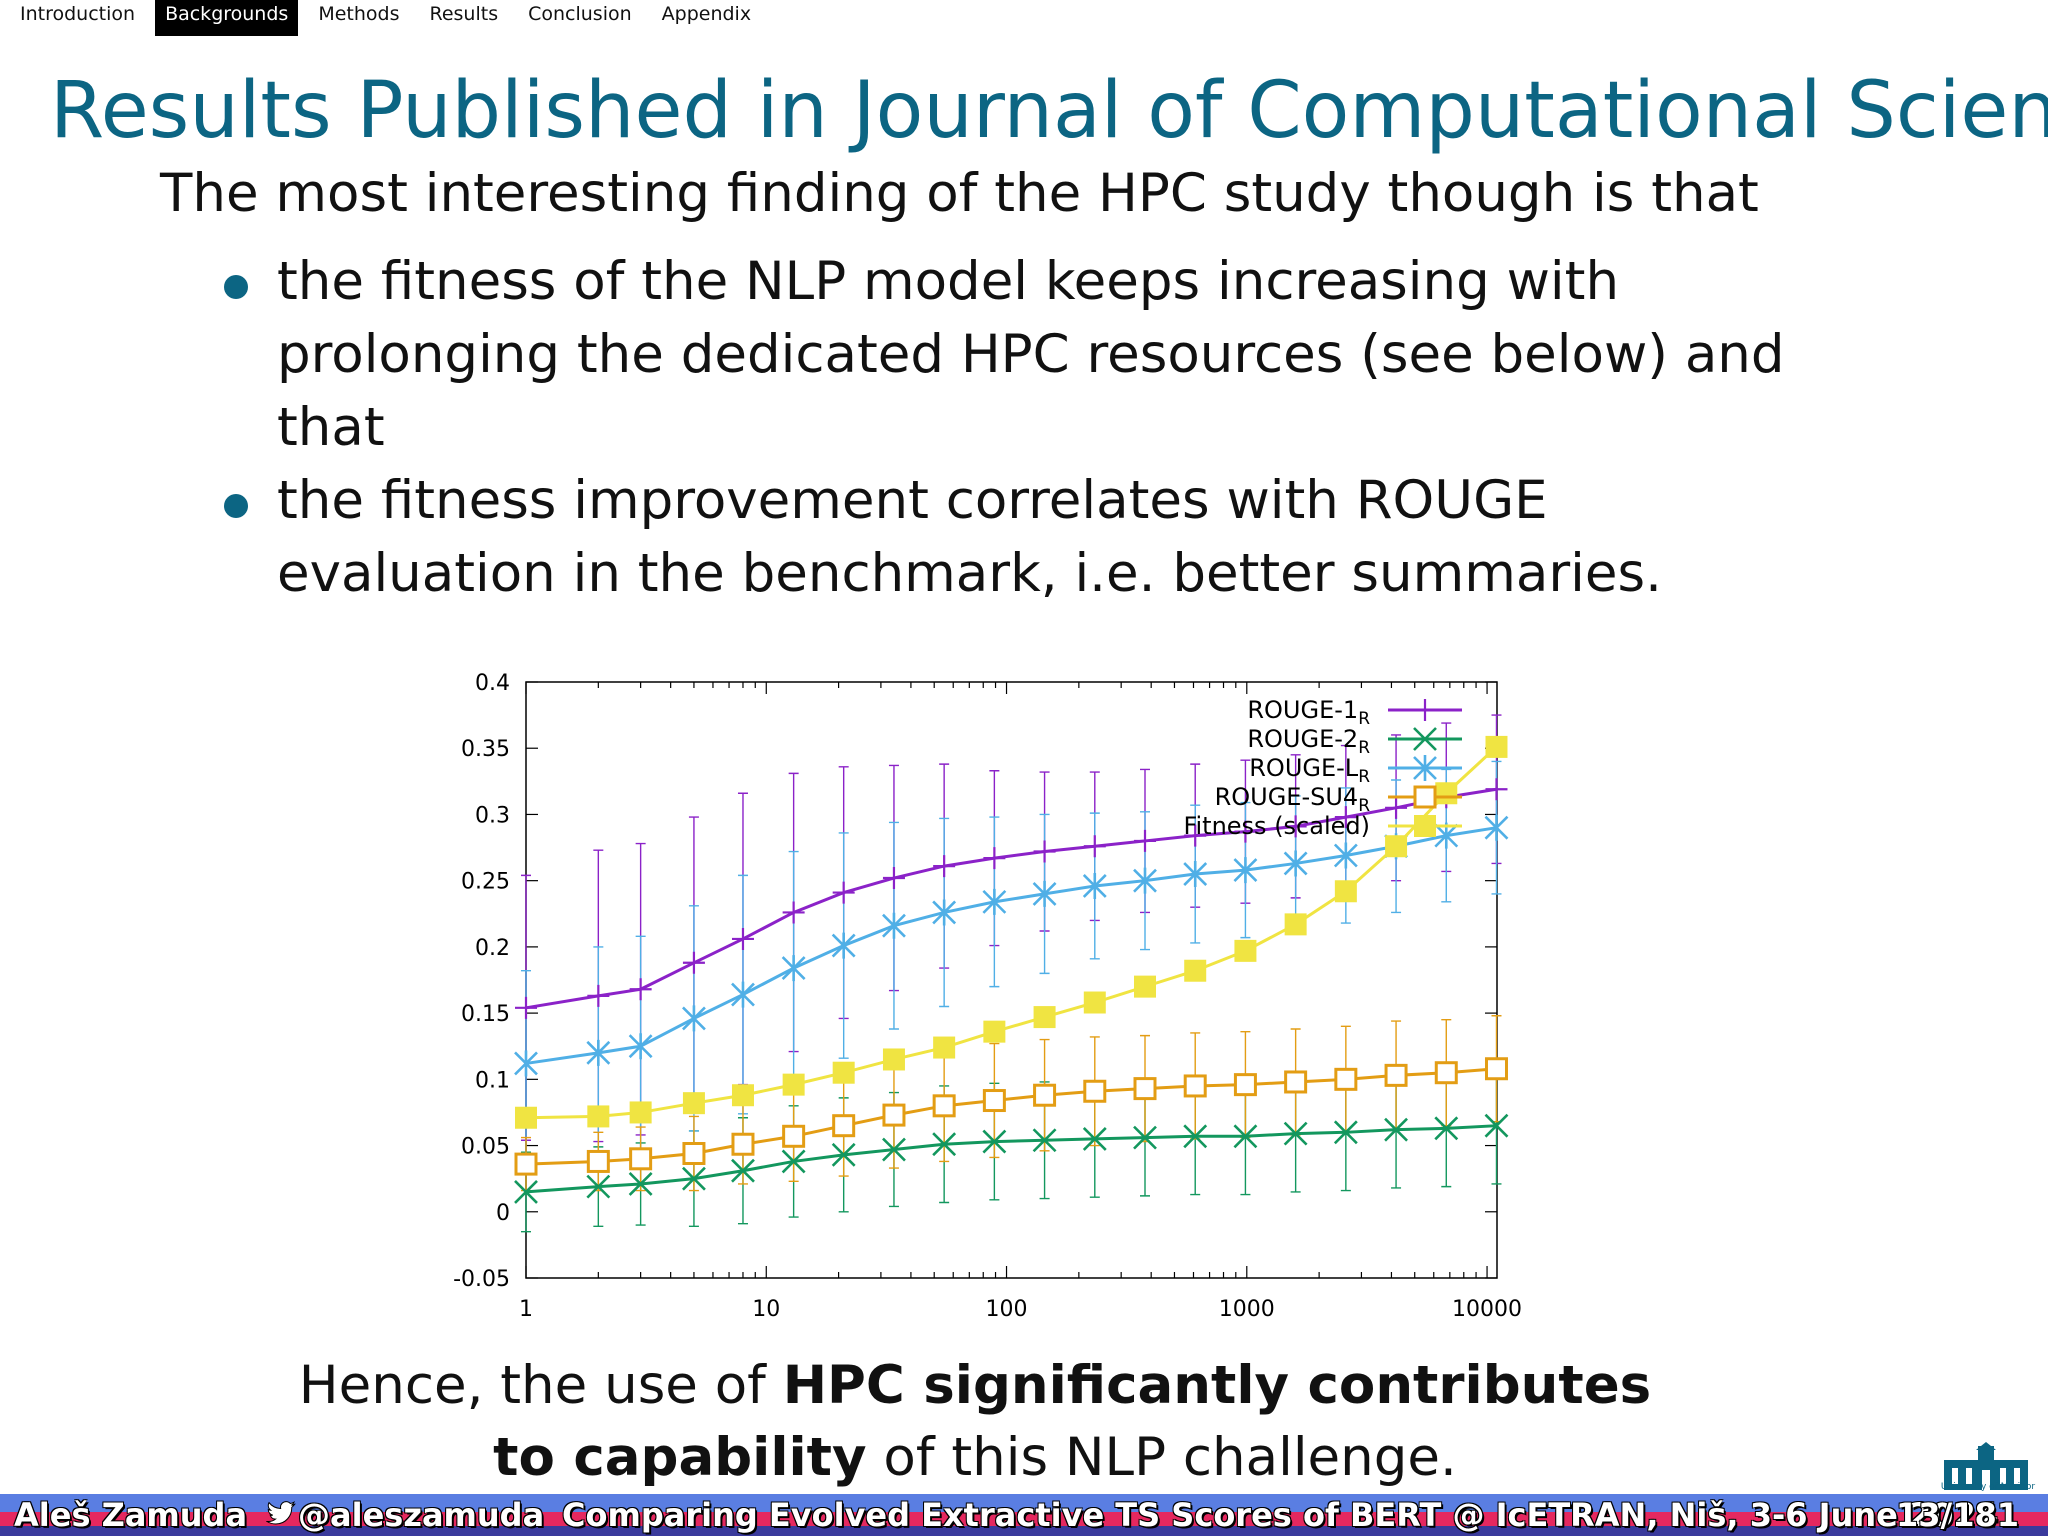 This screenshot has width=2048, height=1536. What do you see at coordinates (1276, 826) in the screenshot?
I see `legend-label-fitness-scaled: Fitness (scaled)` at bounding box center [1276, 826].